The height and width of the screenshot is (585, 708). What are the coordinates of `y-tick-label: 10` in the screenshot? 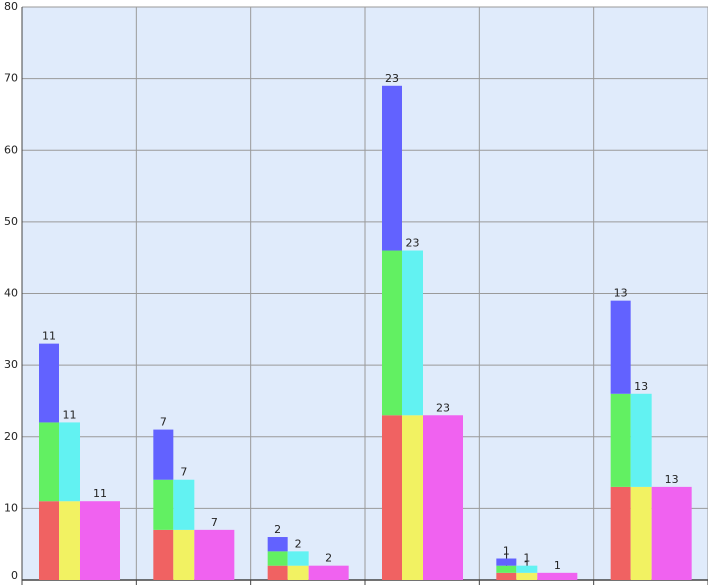 It's located at (11, 507).